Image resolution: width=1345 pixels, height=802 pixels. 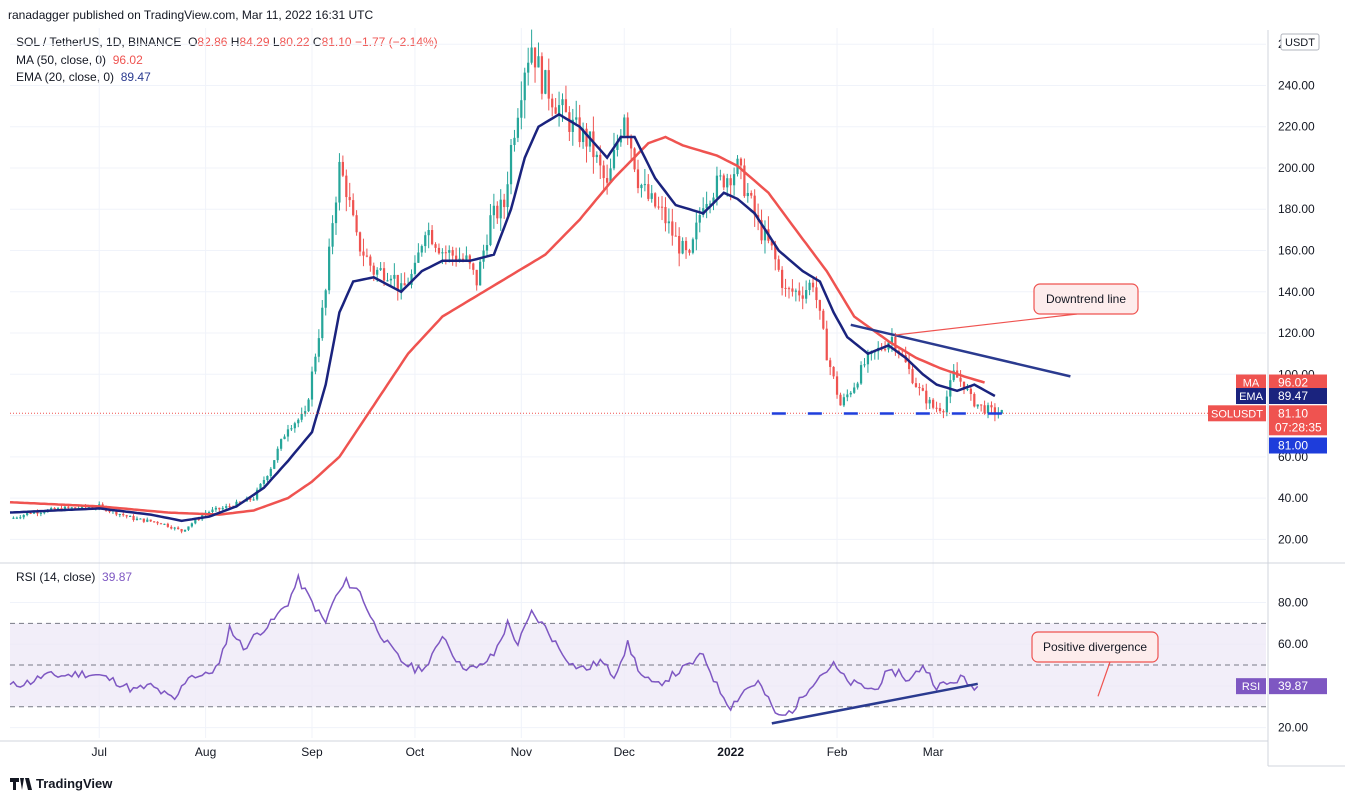 I want to click on price-tick-label: 20.00, so click(x=1293, y=539).